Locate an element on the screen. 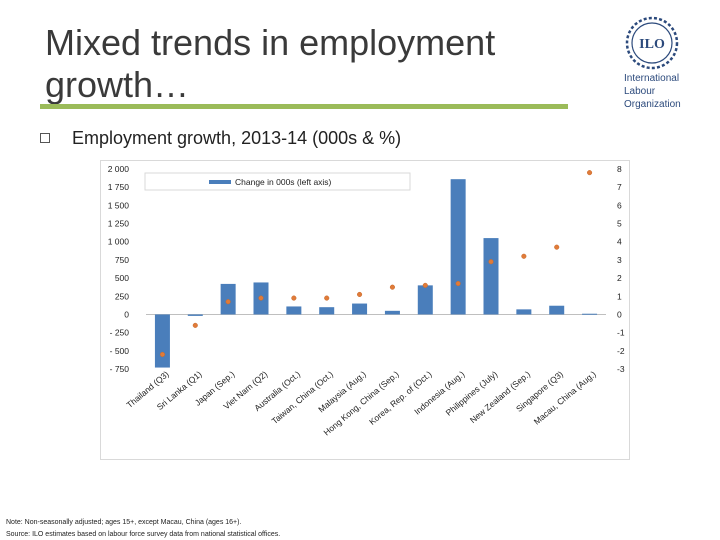  ilo-emblem-icon: ILO is located at coordinates (652, 43).